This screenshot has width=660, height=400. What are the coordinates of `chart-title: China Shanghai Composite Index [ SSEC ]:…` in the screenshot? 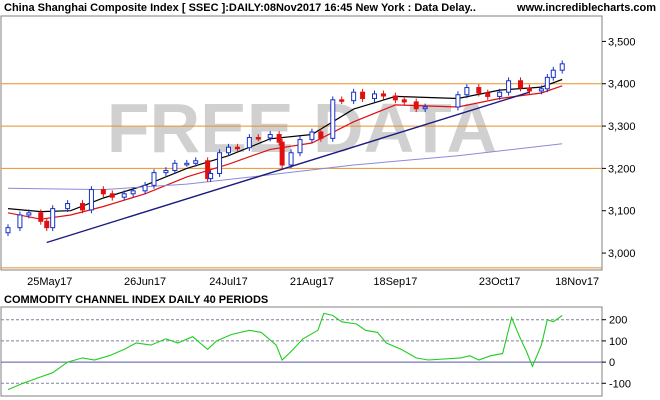 It's located at (240, 8).